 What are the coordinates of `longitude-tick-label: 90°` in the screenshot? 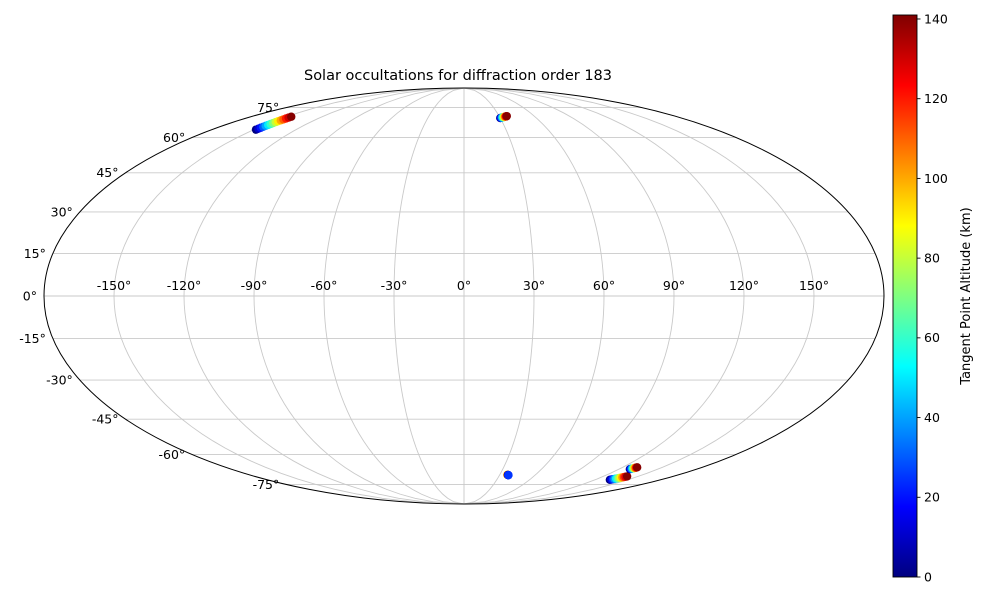 It's located at (674, 285).